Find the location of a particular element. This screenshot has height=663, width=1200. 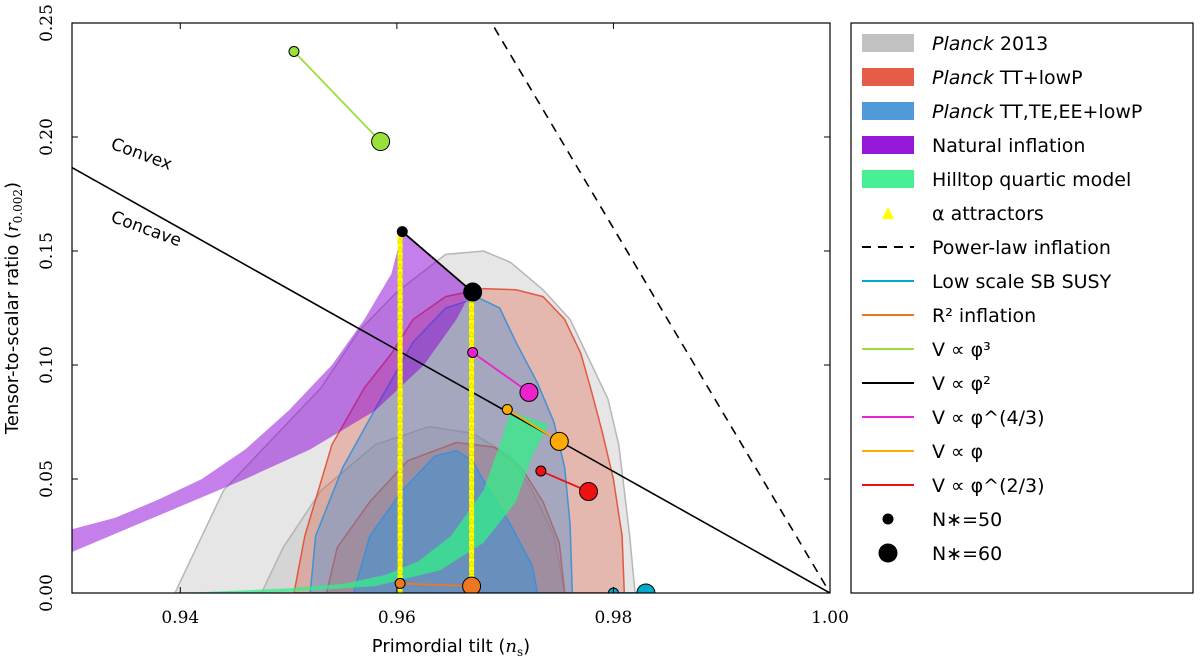

legend-item-planck-2013: Planck 2013 is located at coordinates (955, 44).